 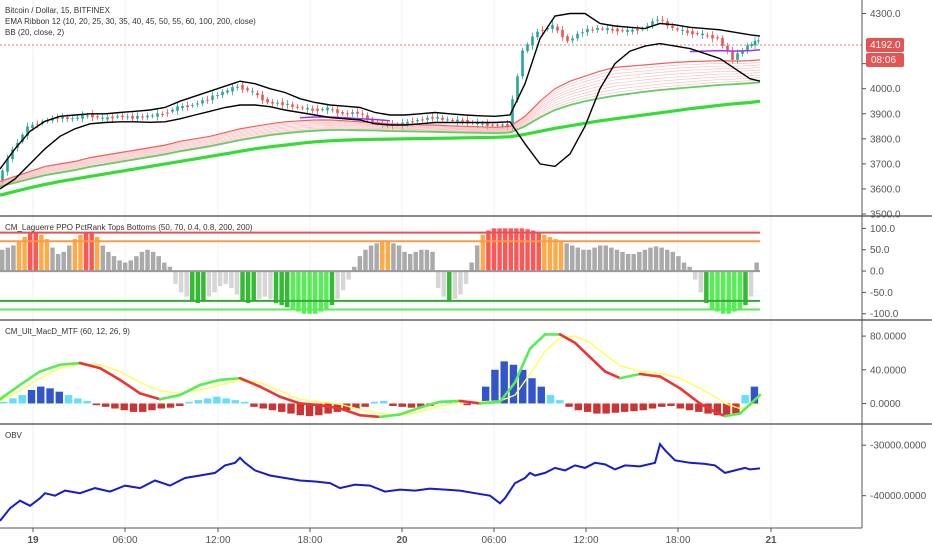 What do you see at coordinates (380, 271) in the screenshot?
I see `pctrank-lines` at bounding box center [380, 271].